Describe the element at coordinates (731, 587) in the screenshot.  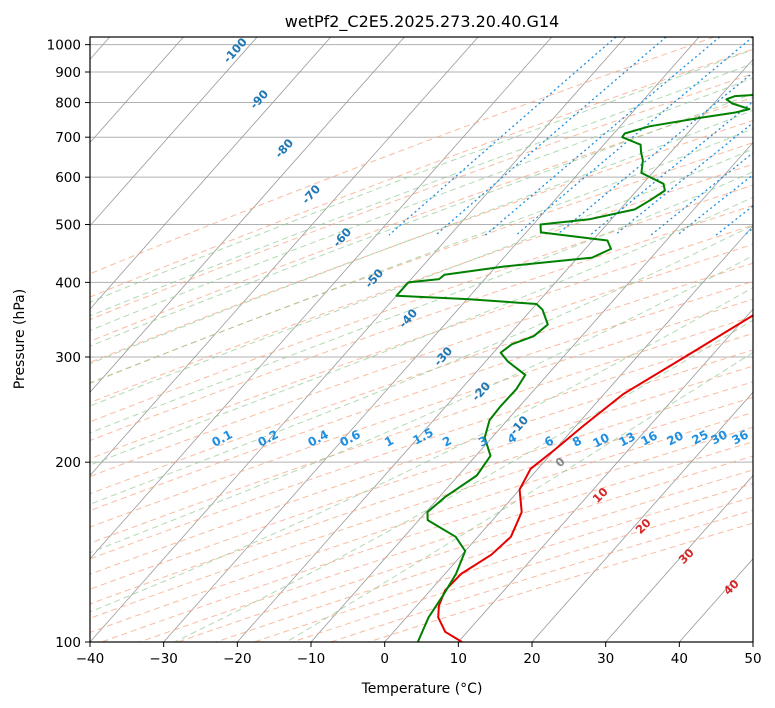
I see `wetbulb-label: 40` at that location.